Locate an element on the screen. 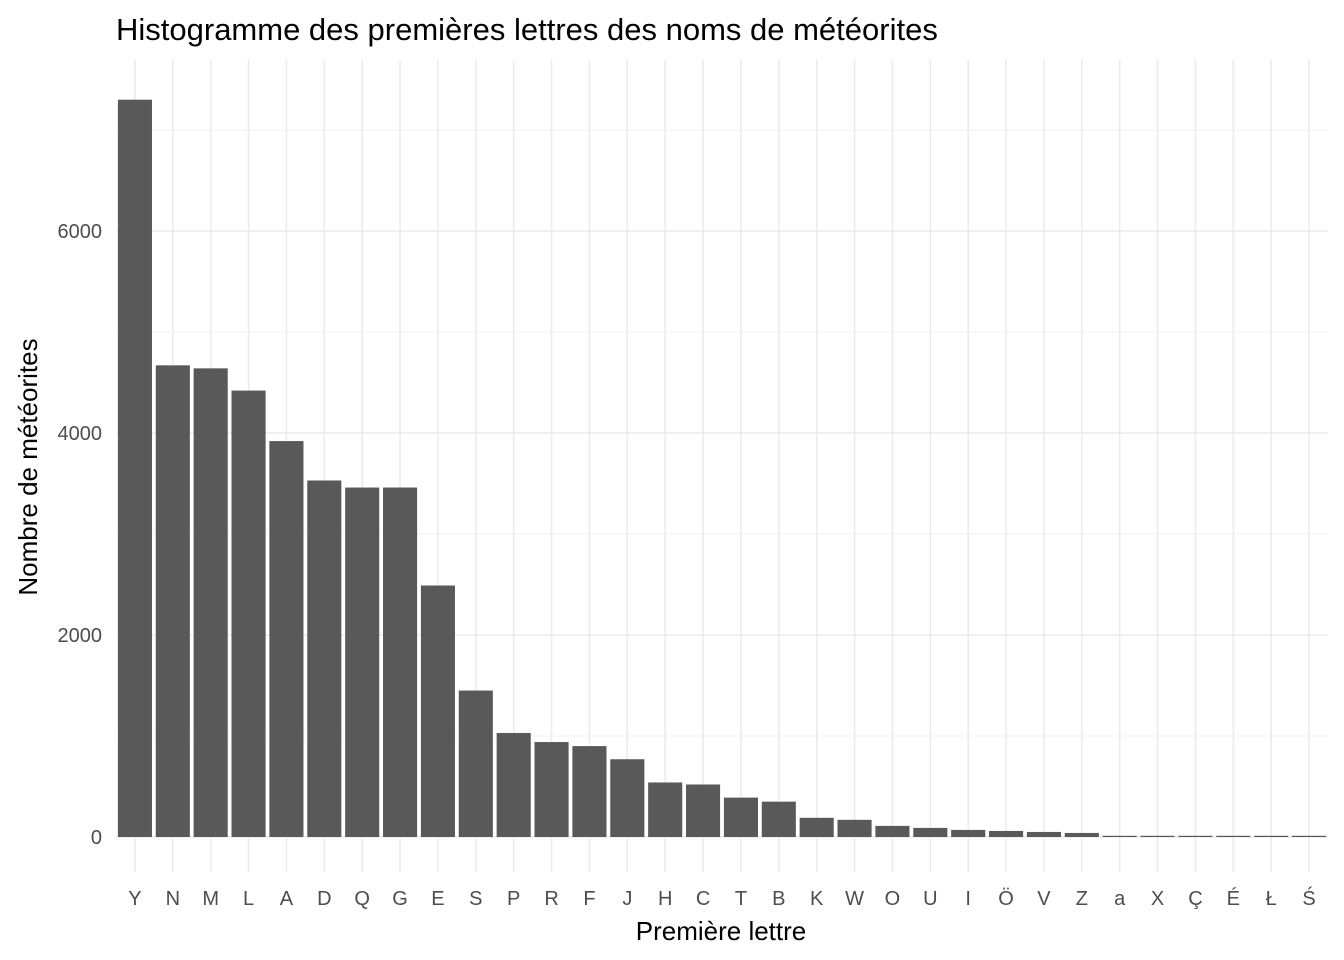  bar-Ç is located at coordinates (1195, 836).